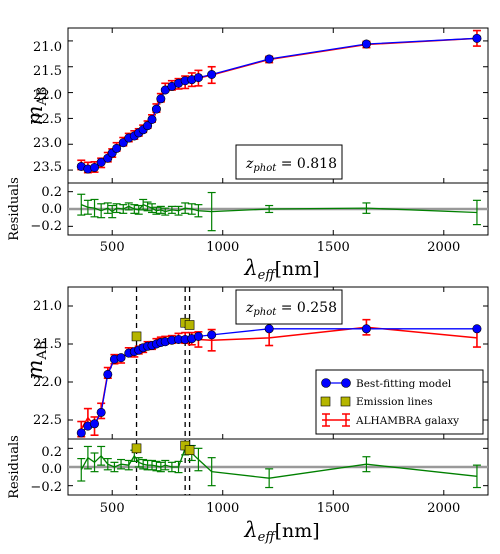 This screenshot has height=554, width=500. What do you see at coordinates (281, 531) in the screenshot?
I see `panel-2-x-axis-label: λeff[nm]` at bounding box center [281, 531].